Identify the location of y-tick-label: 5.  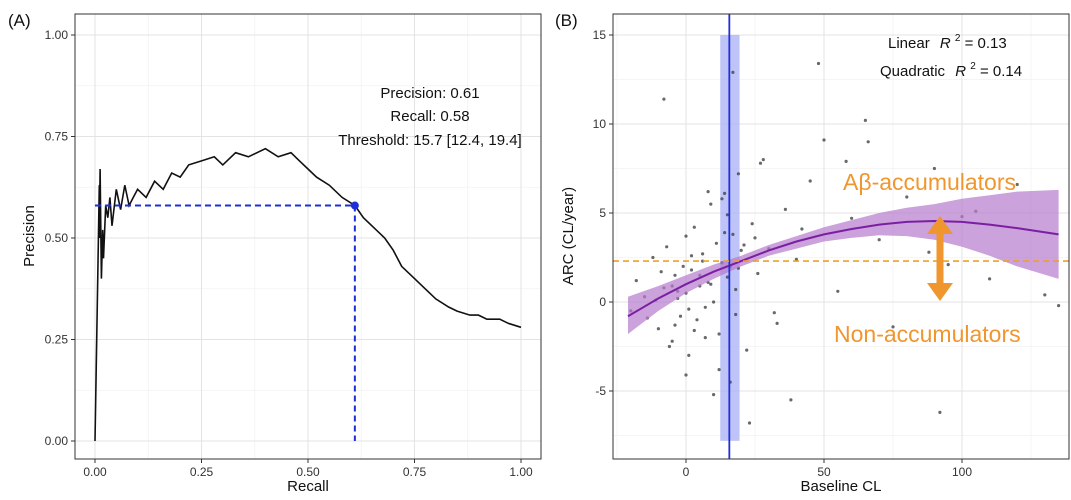
(602, 213).